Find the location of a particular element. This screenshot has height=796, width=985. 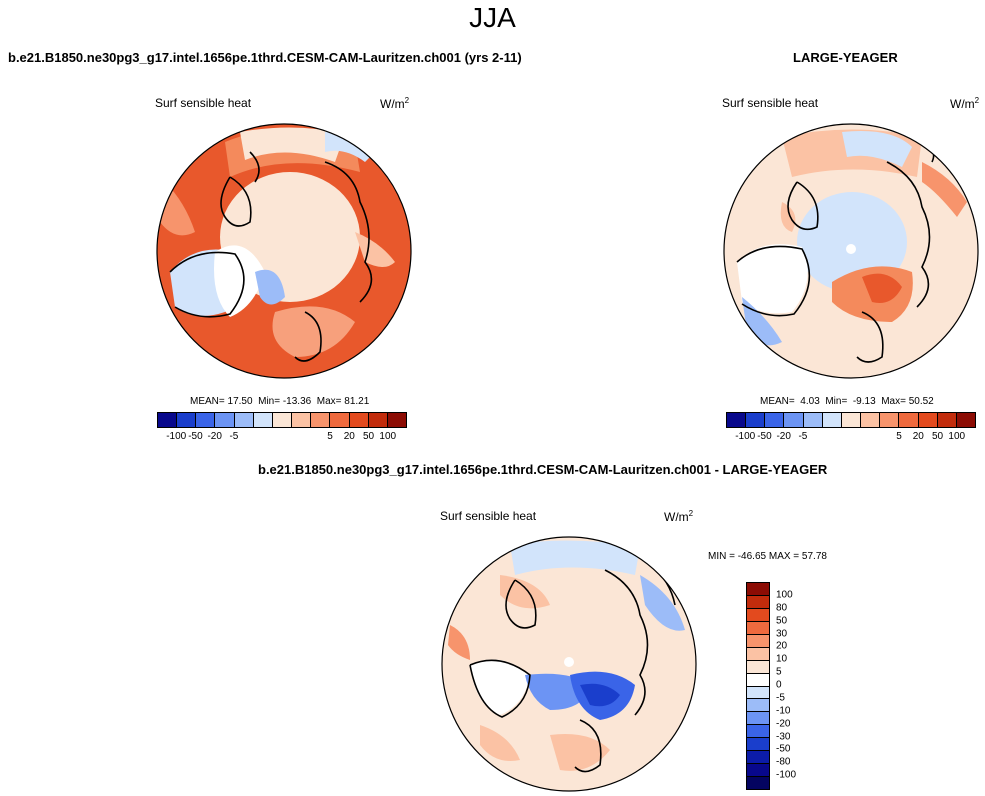

model-polar-map is located at coordinates (284, 251).